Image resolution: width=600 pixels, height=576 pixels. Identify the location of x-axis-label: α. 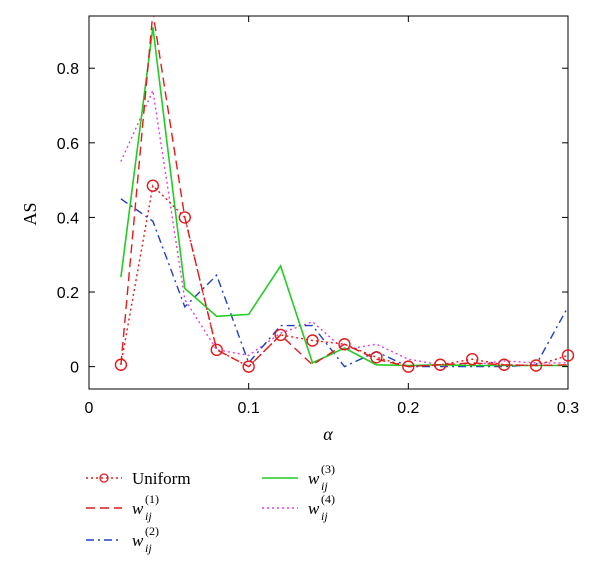
(328, 434).